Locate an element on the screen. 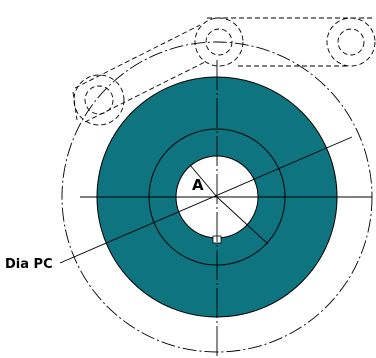 Image resolution: width=376 pixels, height=358 pixels. center-label: A is located at coordinates (198, 185).